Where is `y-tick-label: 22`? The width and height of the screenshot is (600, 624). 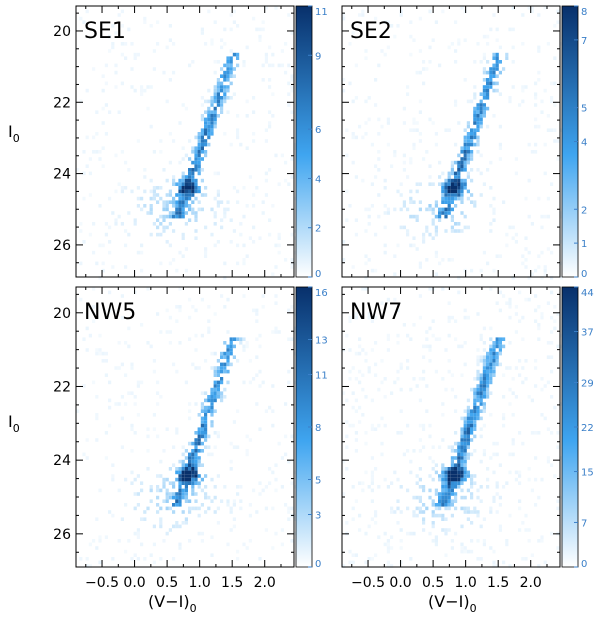 y-tick-label: 22 is located at coordinates (62, 387).